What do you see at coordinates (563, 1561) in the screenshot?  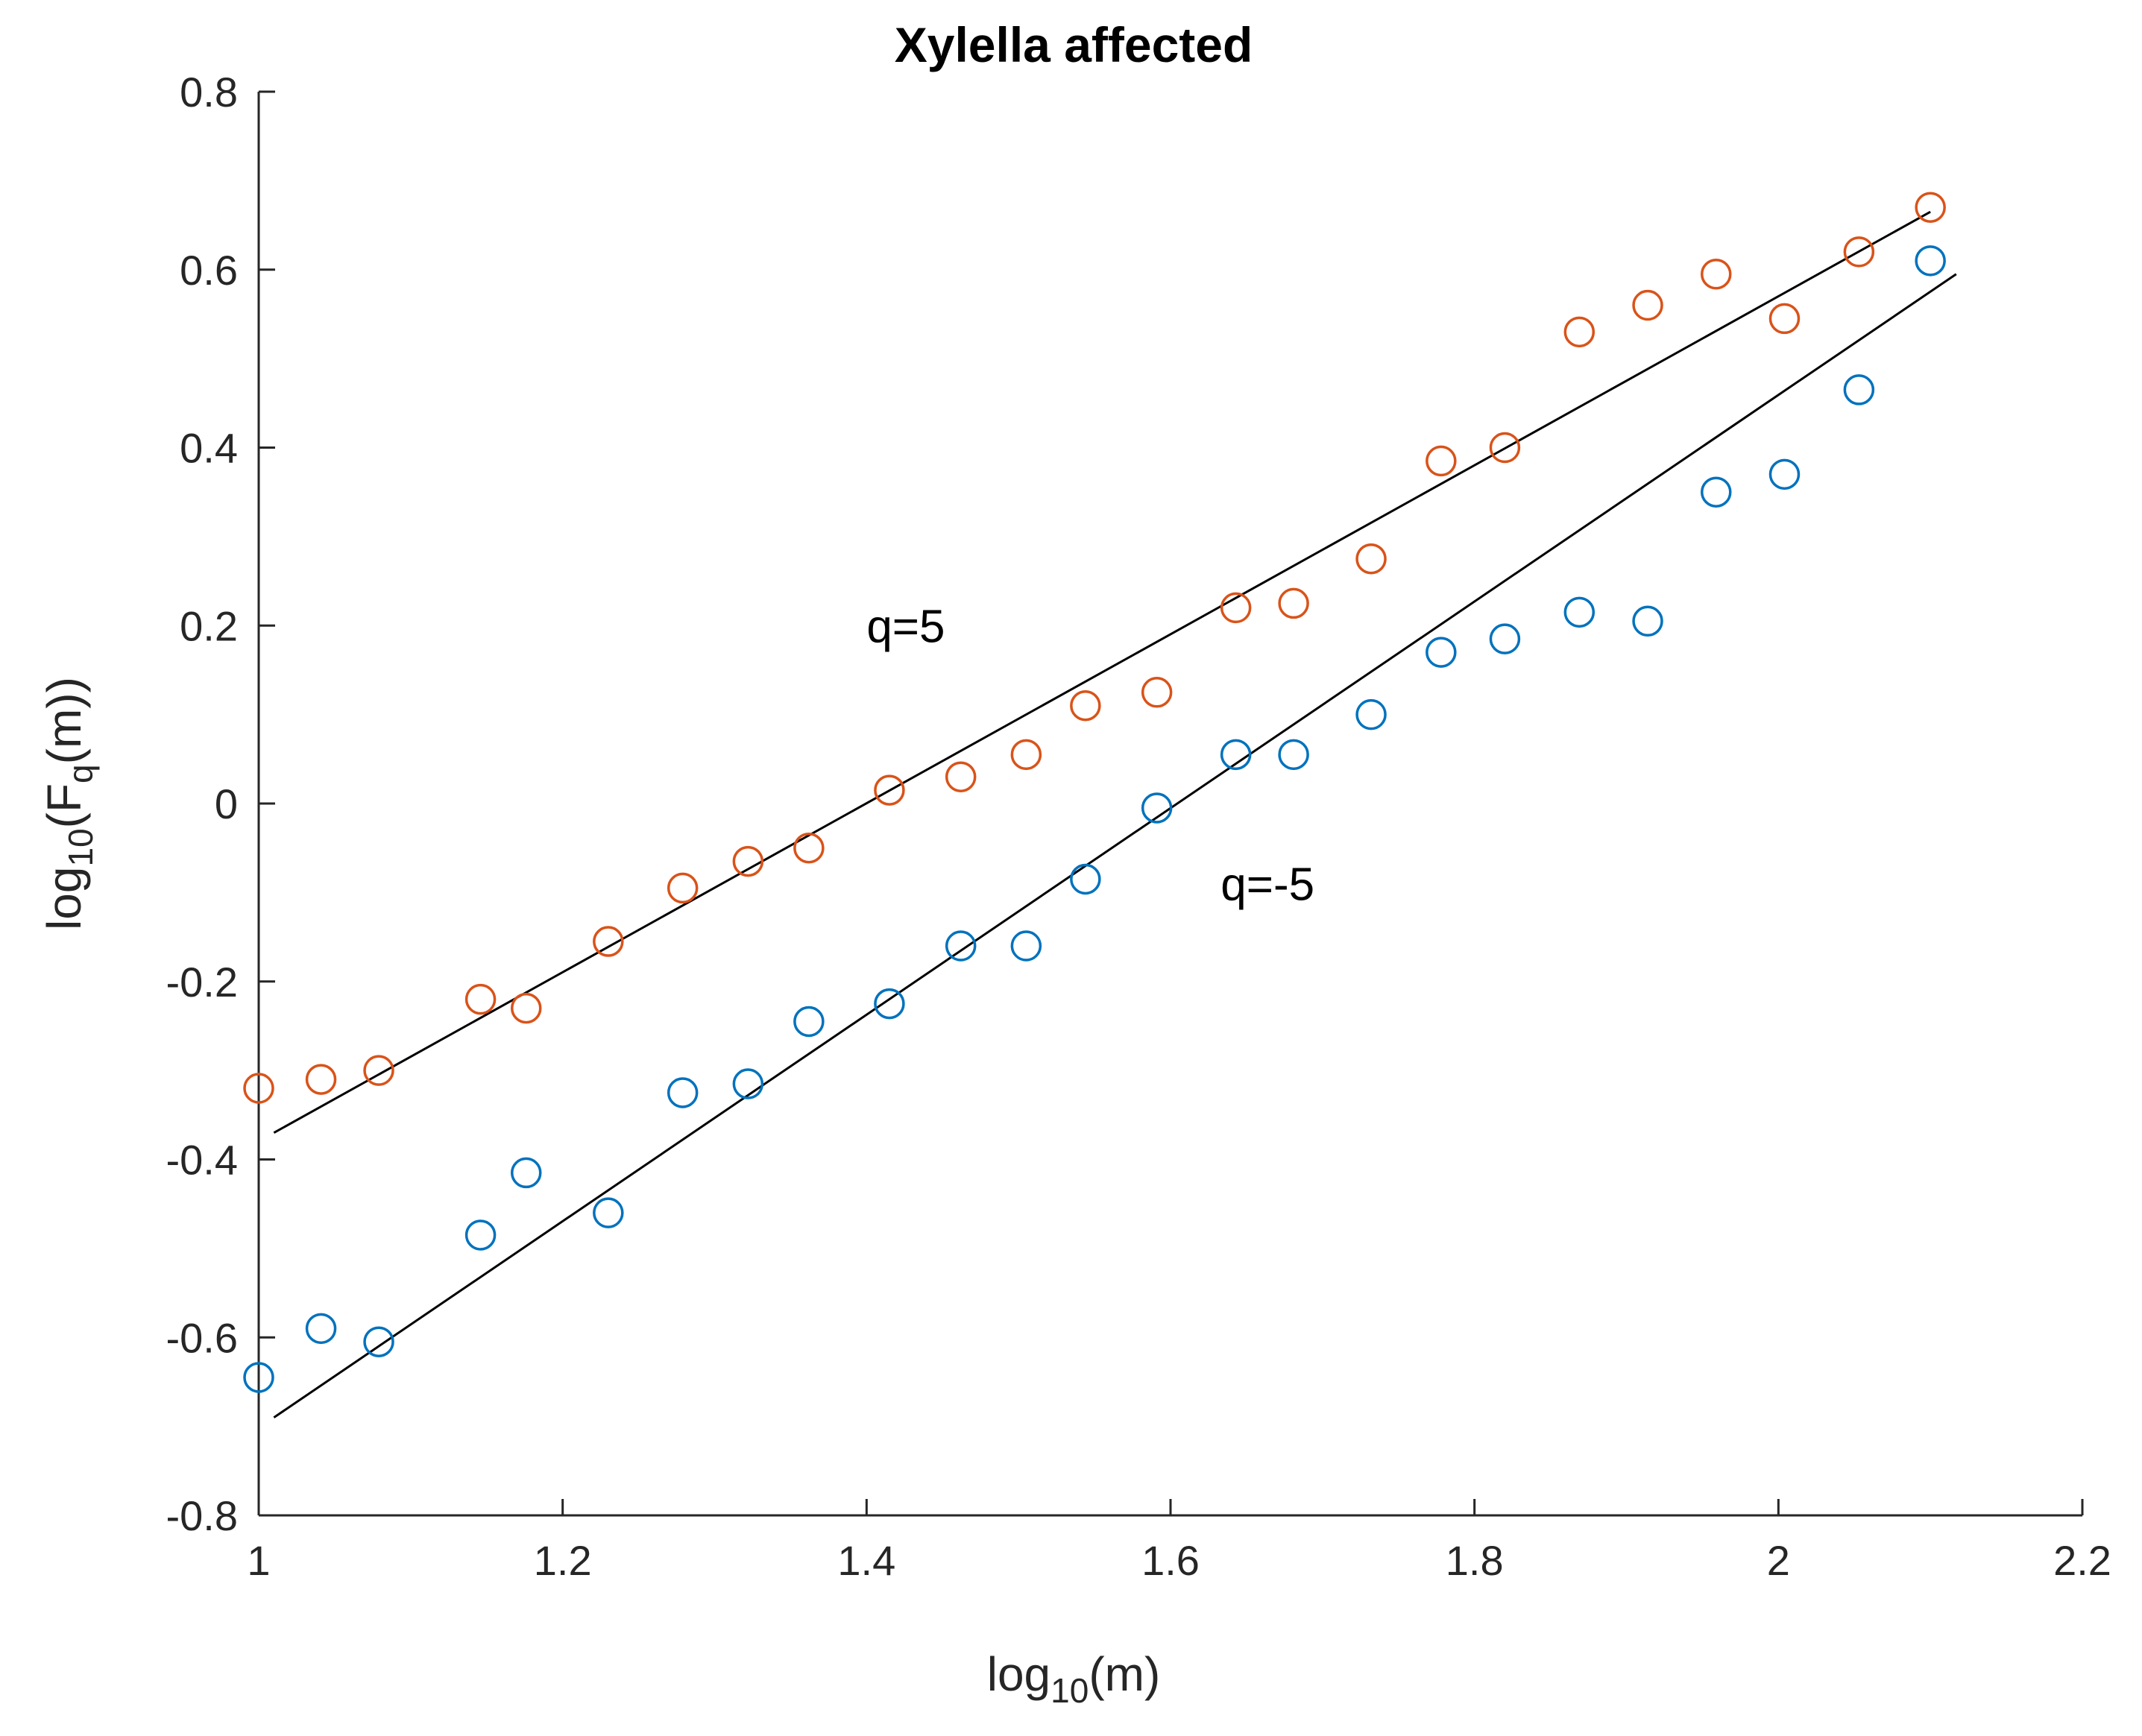 I see `x-tick-label: 1.2` at bounding box center [563, 1561].